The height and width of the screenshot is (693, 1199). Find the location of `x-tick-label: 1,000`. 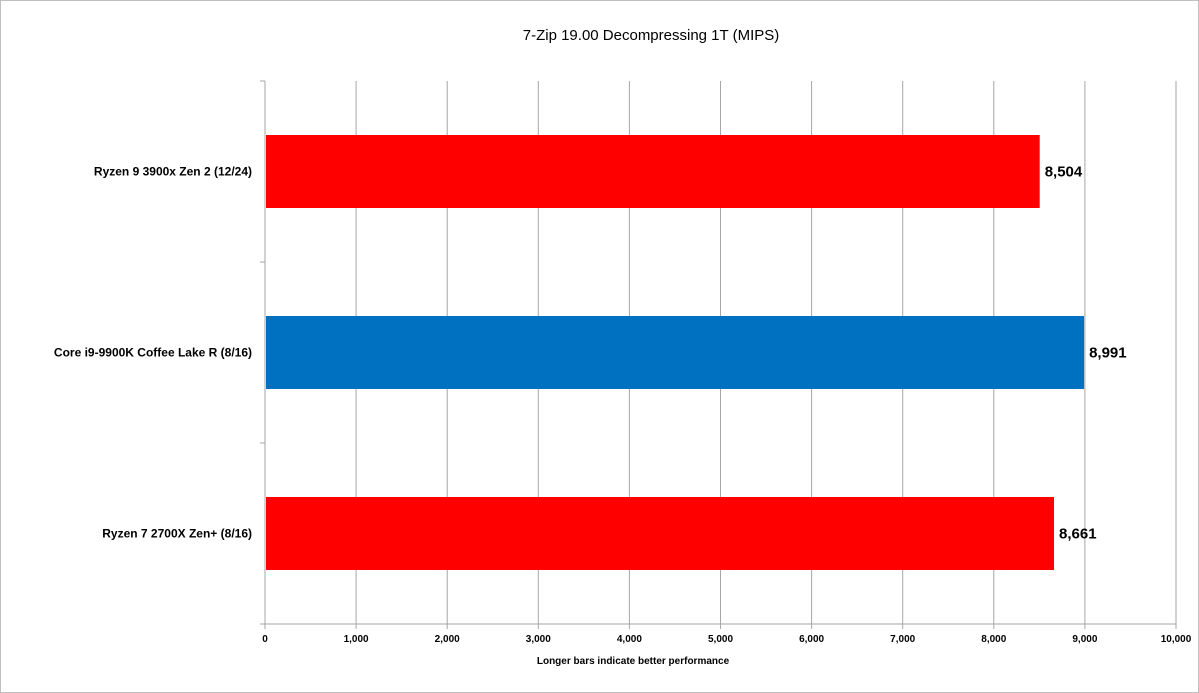

x-tick-label: 1,000 is located at coordinates (356, 639).